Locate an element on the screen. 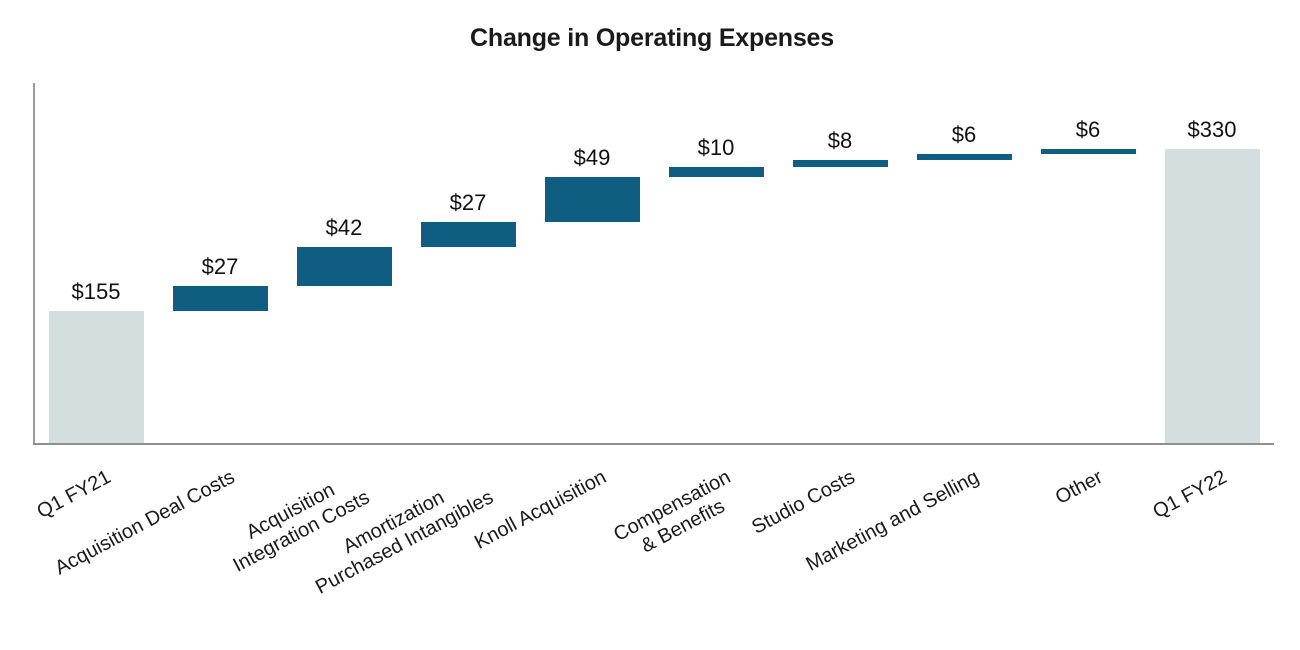 This screenshot has height=650, width=1300. value-label: $49 is located at coordinates (592, 157).